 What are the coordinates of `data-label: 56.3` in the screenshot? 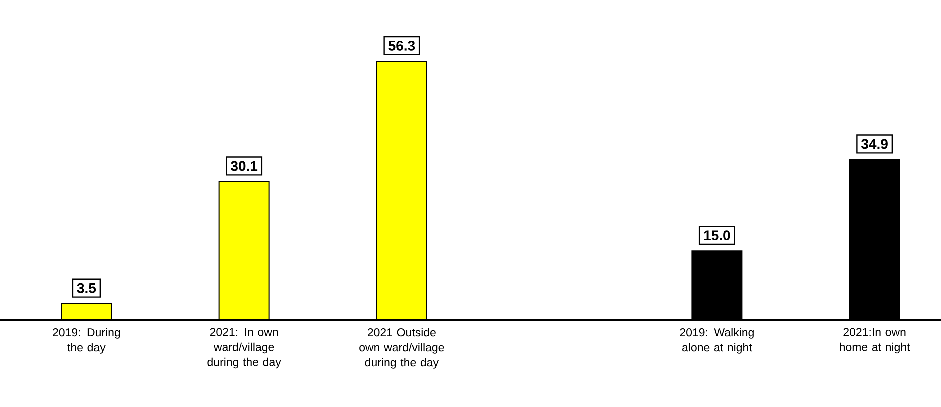 It's located at (402, 45).